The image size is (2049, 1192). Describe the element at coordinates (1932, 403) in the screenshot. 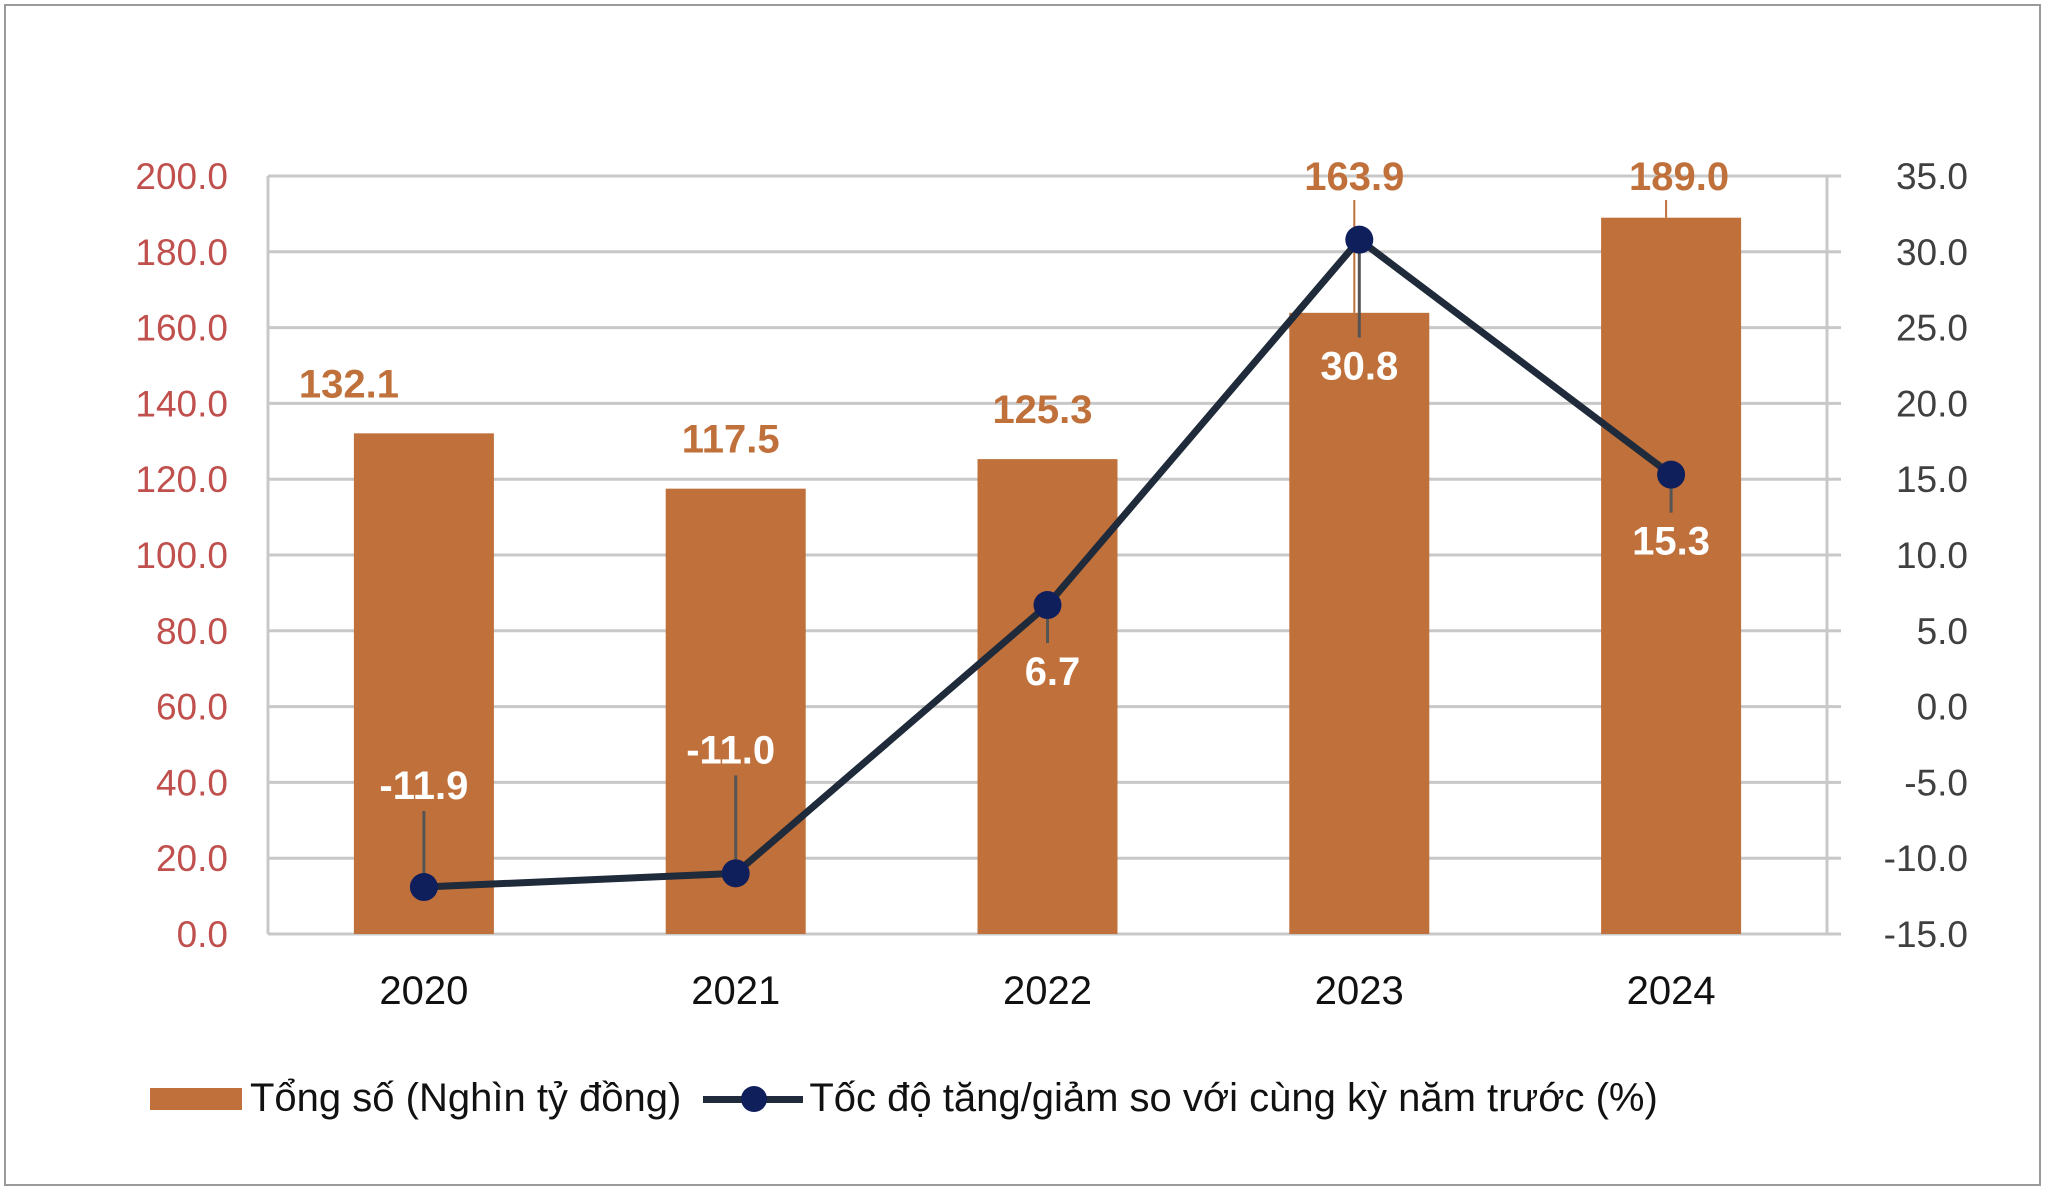

I see `right-axis-tick: 20.0` at that location.